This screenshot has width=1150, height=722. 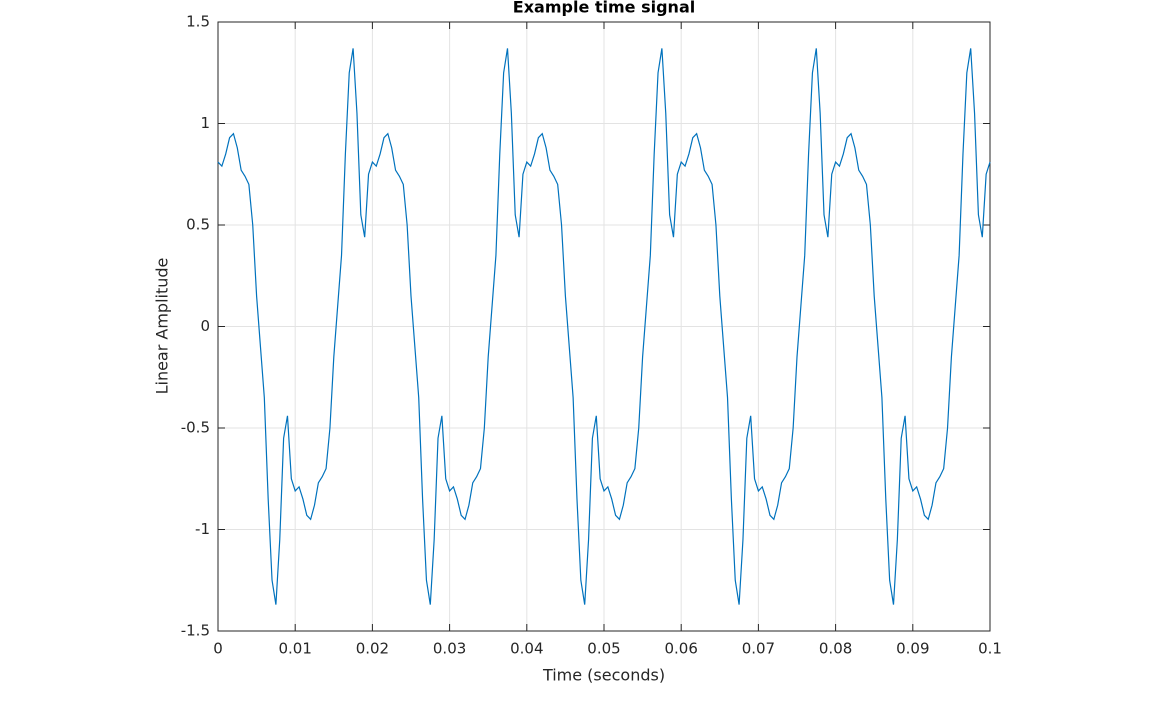 I want to click on x-tick-label: 0.09, so click(x=912, y=649).